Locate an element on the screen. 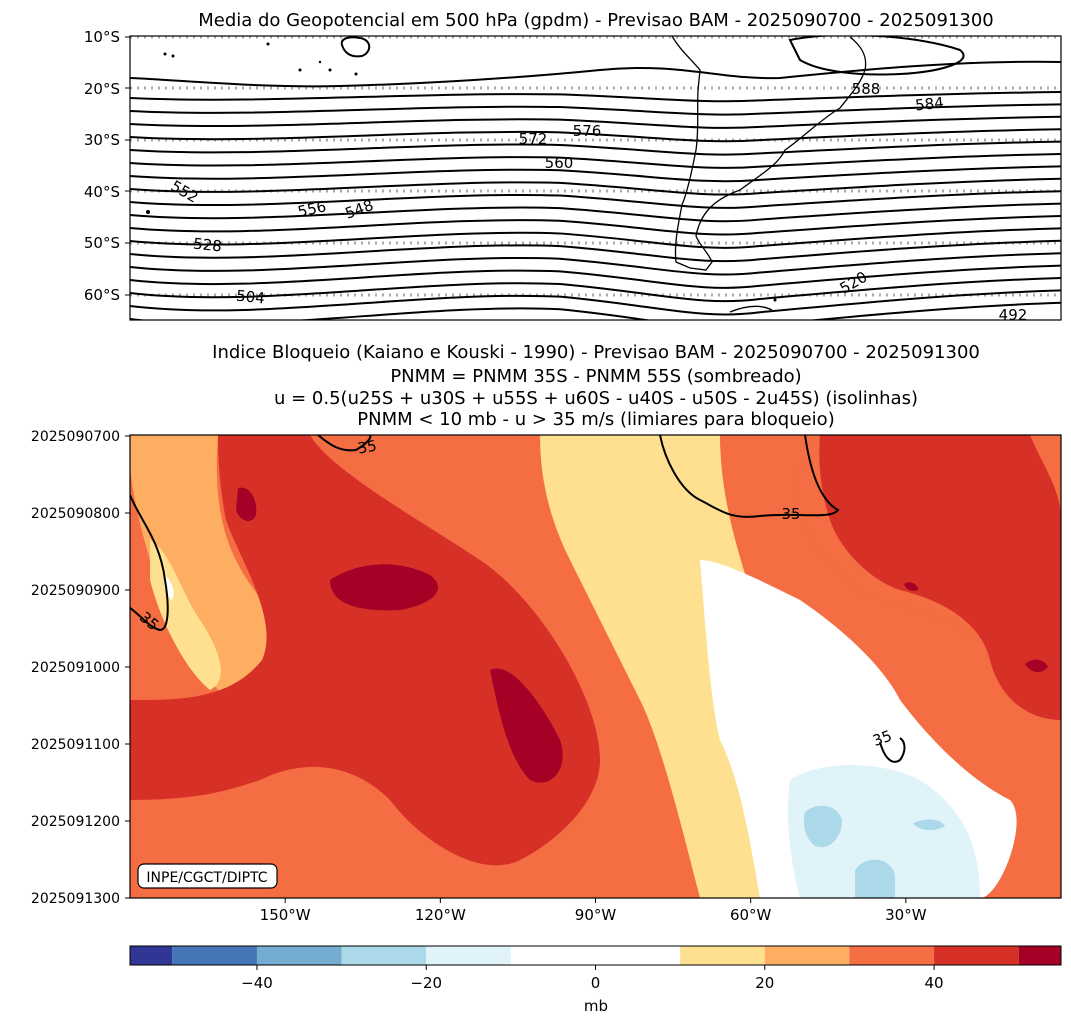 The height and width of the screenshot is (1025, 1071). south-america-coast is located at coordinates (769, 153).